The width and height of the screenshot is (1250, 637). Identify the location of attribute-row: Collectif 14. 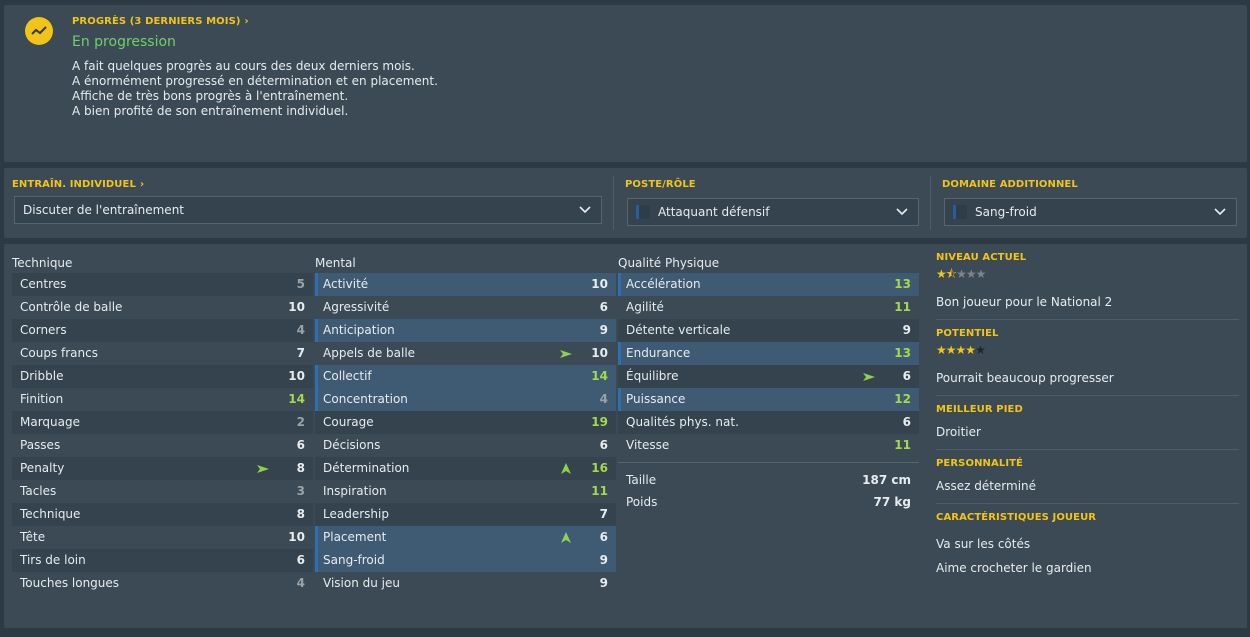
(465, 376).